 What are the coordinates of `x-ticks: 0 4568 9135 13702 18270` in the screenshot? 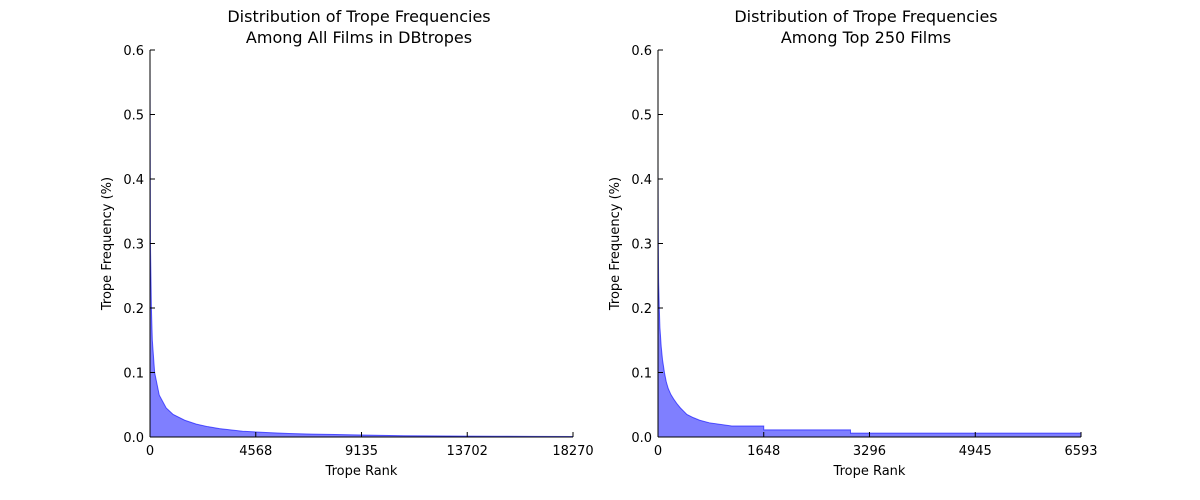 It's located at (370, 445).